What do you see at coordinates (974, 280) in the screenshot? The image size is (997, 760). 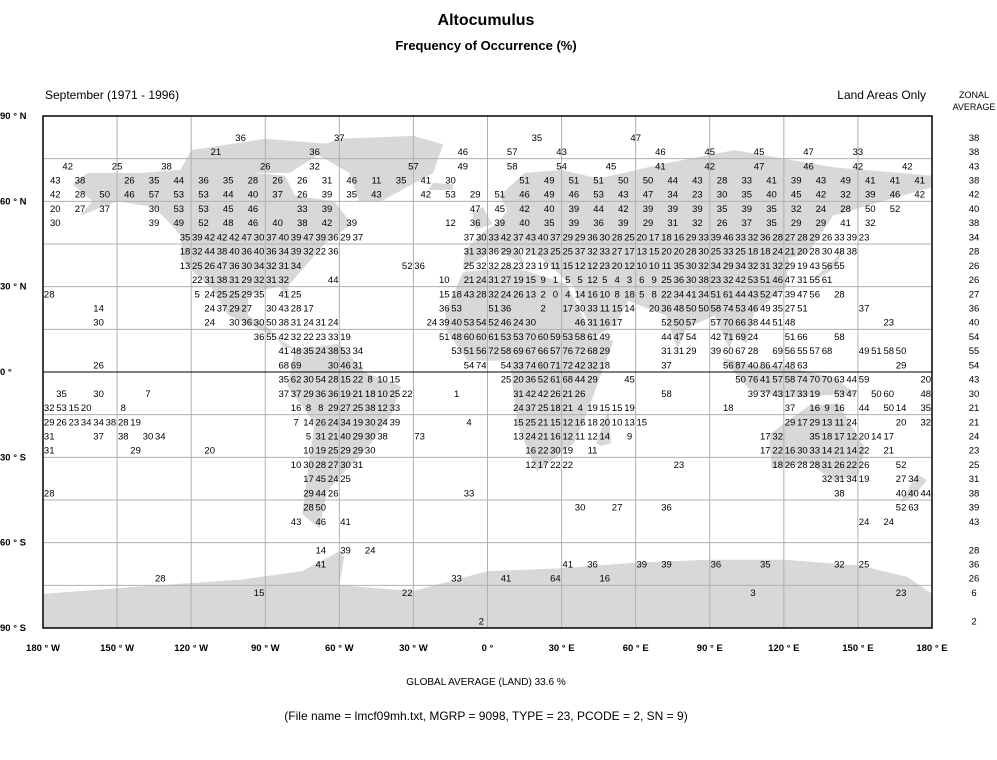 I see `zonal-average-value: 26` at bounding box center [974, 280].